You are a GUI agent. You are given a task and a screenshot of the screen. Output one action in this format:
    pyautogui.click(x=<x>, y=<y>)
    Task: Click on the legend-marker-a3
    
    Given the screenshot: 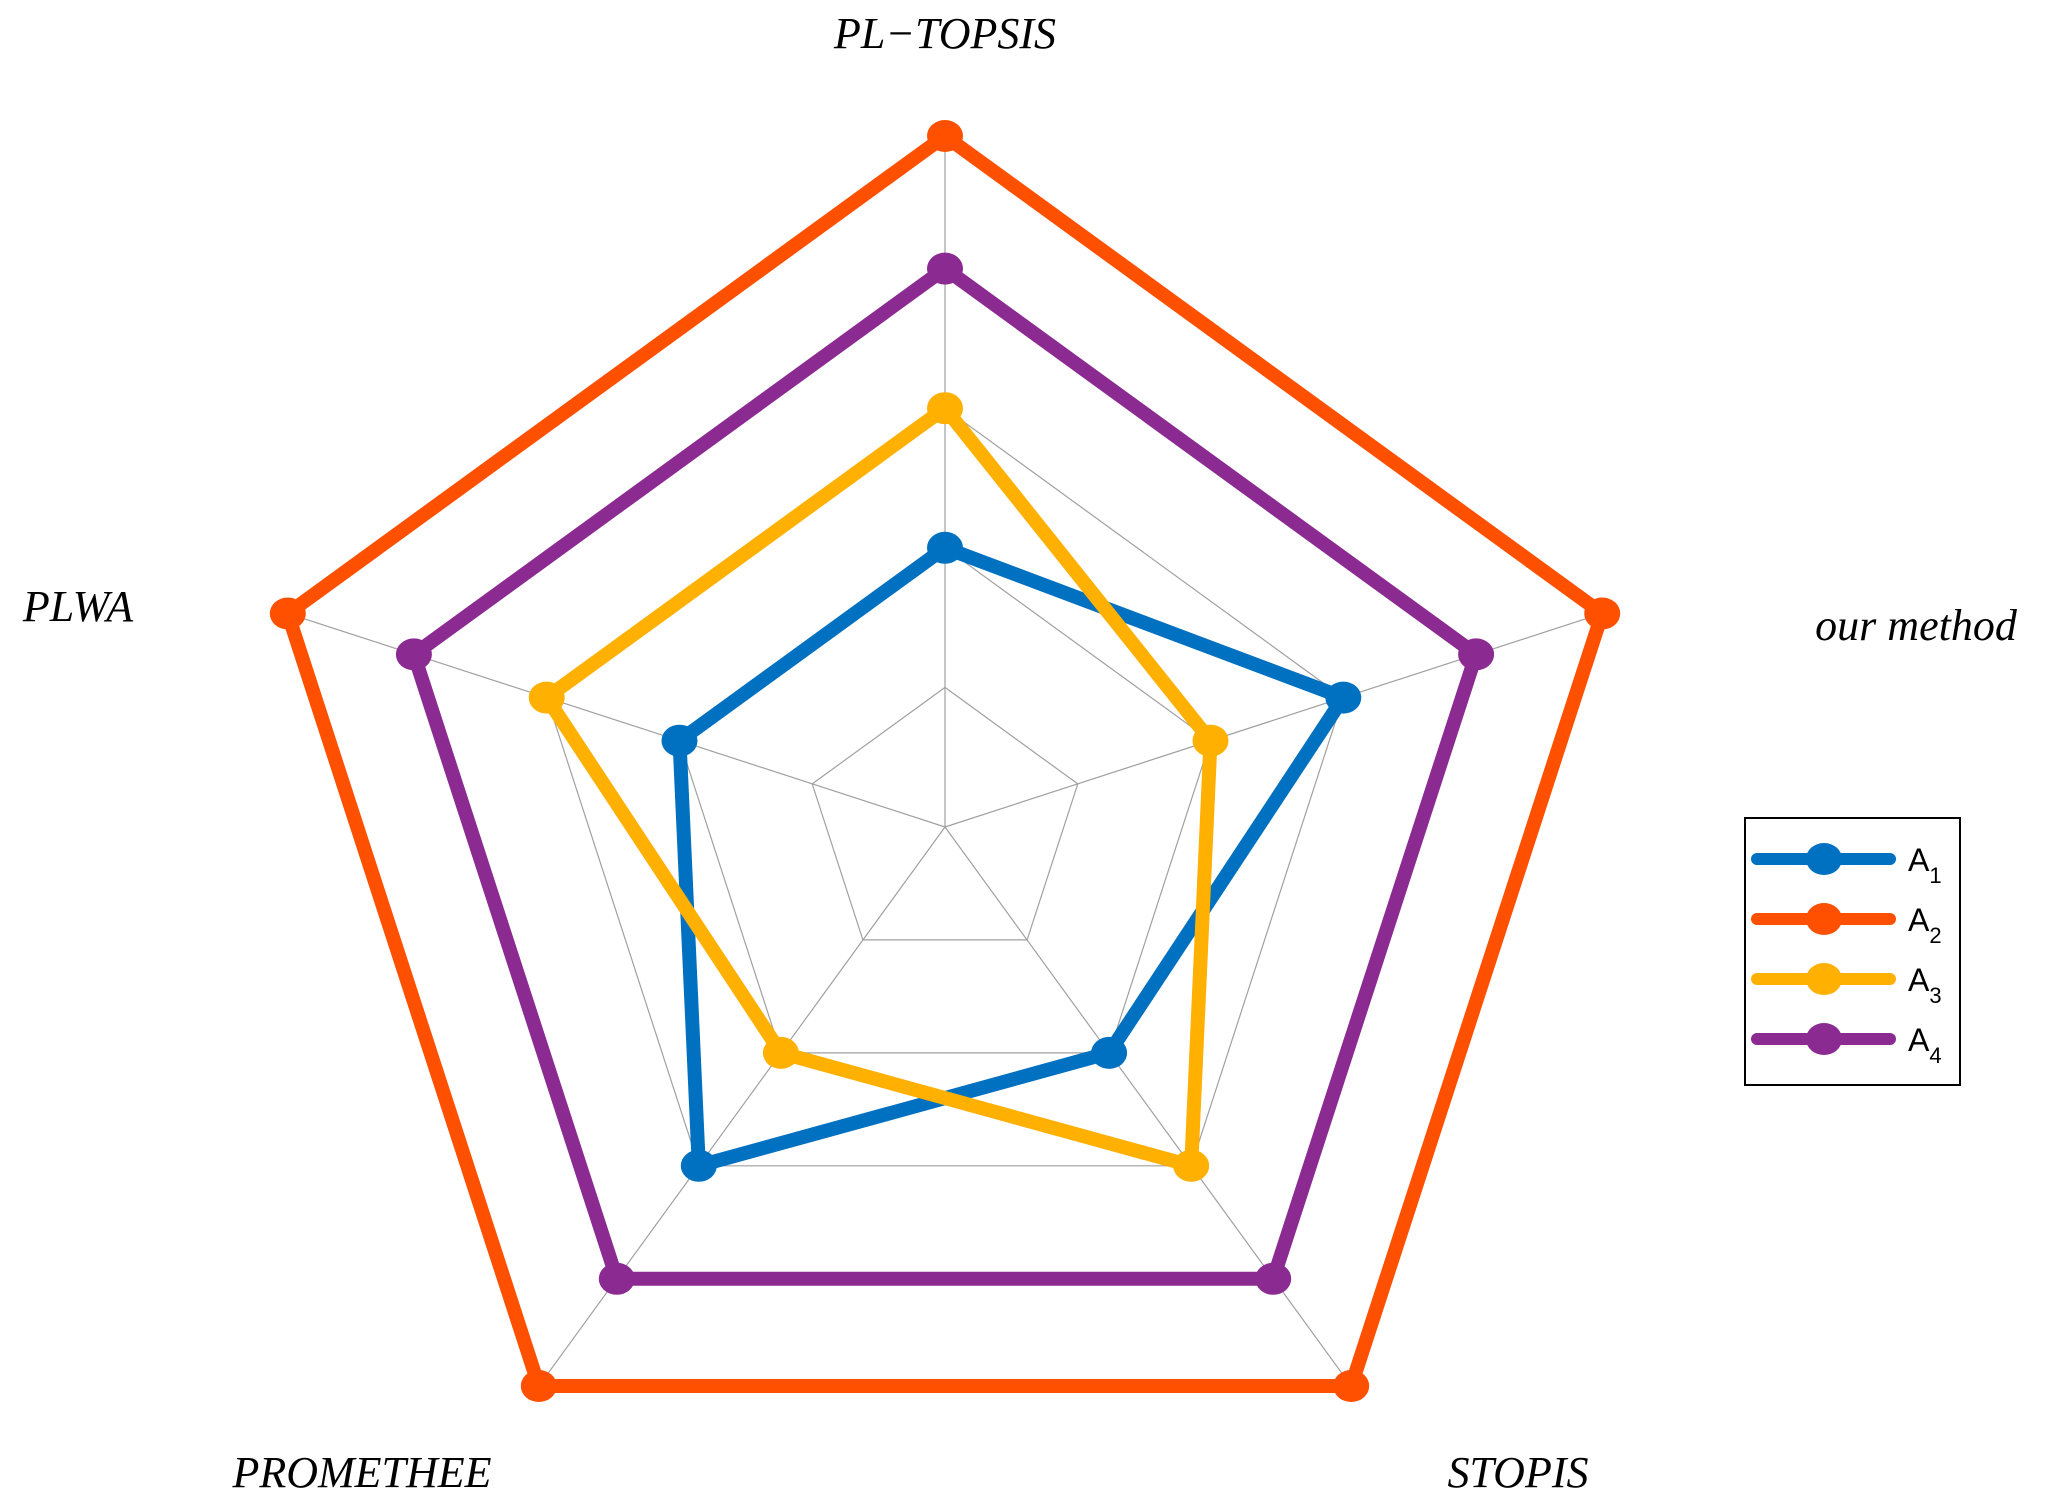 What is the action you would take?
    pyautogui.click(x=1824, y=979)
    